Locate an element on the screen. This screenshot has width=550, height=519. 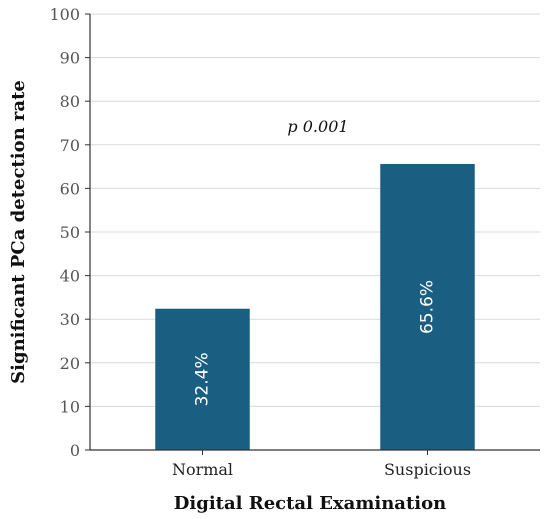
bar-normal is located at coordinates (202, 379).